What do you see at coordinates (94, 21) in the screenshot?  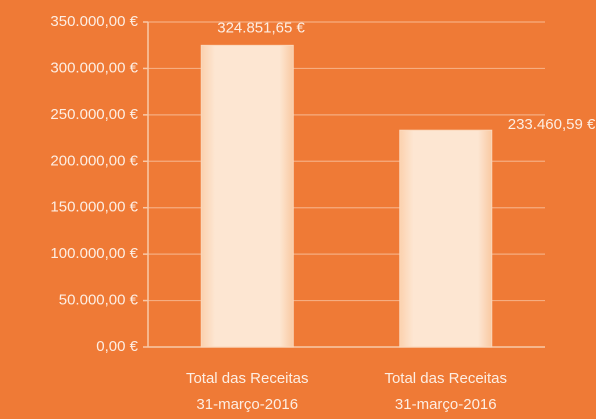 I see `y-tick-label: 350.000,00 €` at bounding box center [94, 21].